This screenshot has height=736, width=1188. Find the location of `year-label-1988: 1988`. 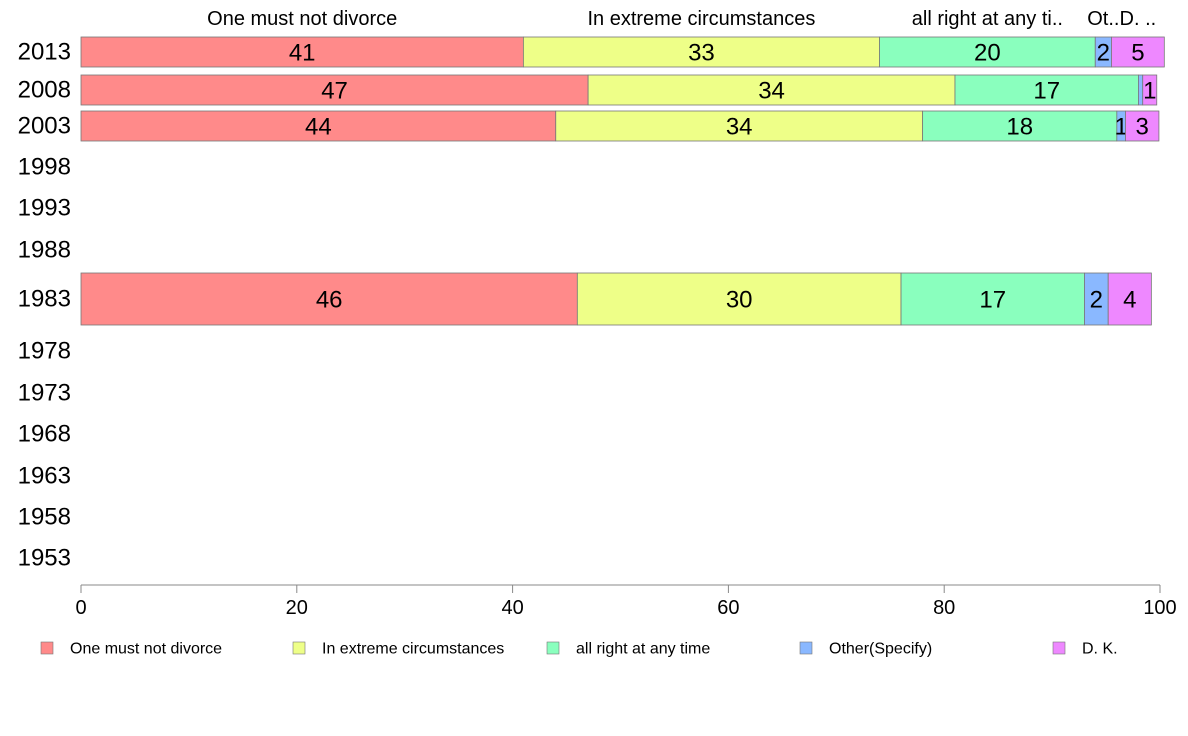

year-label-1988: 1988 is located at coordinates (44, 250).